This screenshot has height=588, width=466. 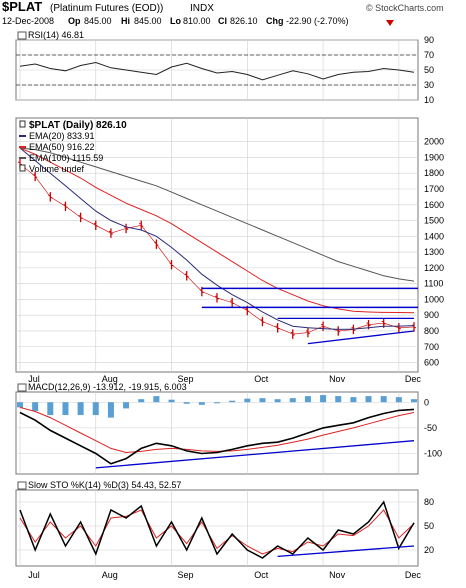 I want to click on y-tick-label: 600, so click(x=431, y=363).